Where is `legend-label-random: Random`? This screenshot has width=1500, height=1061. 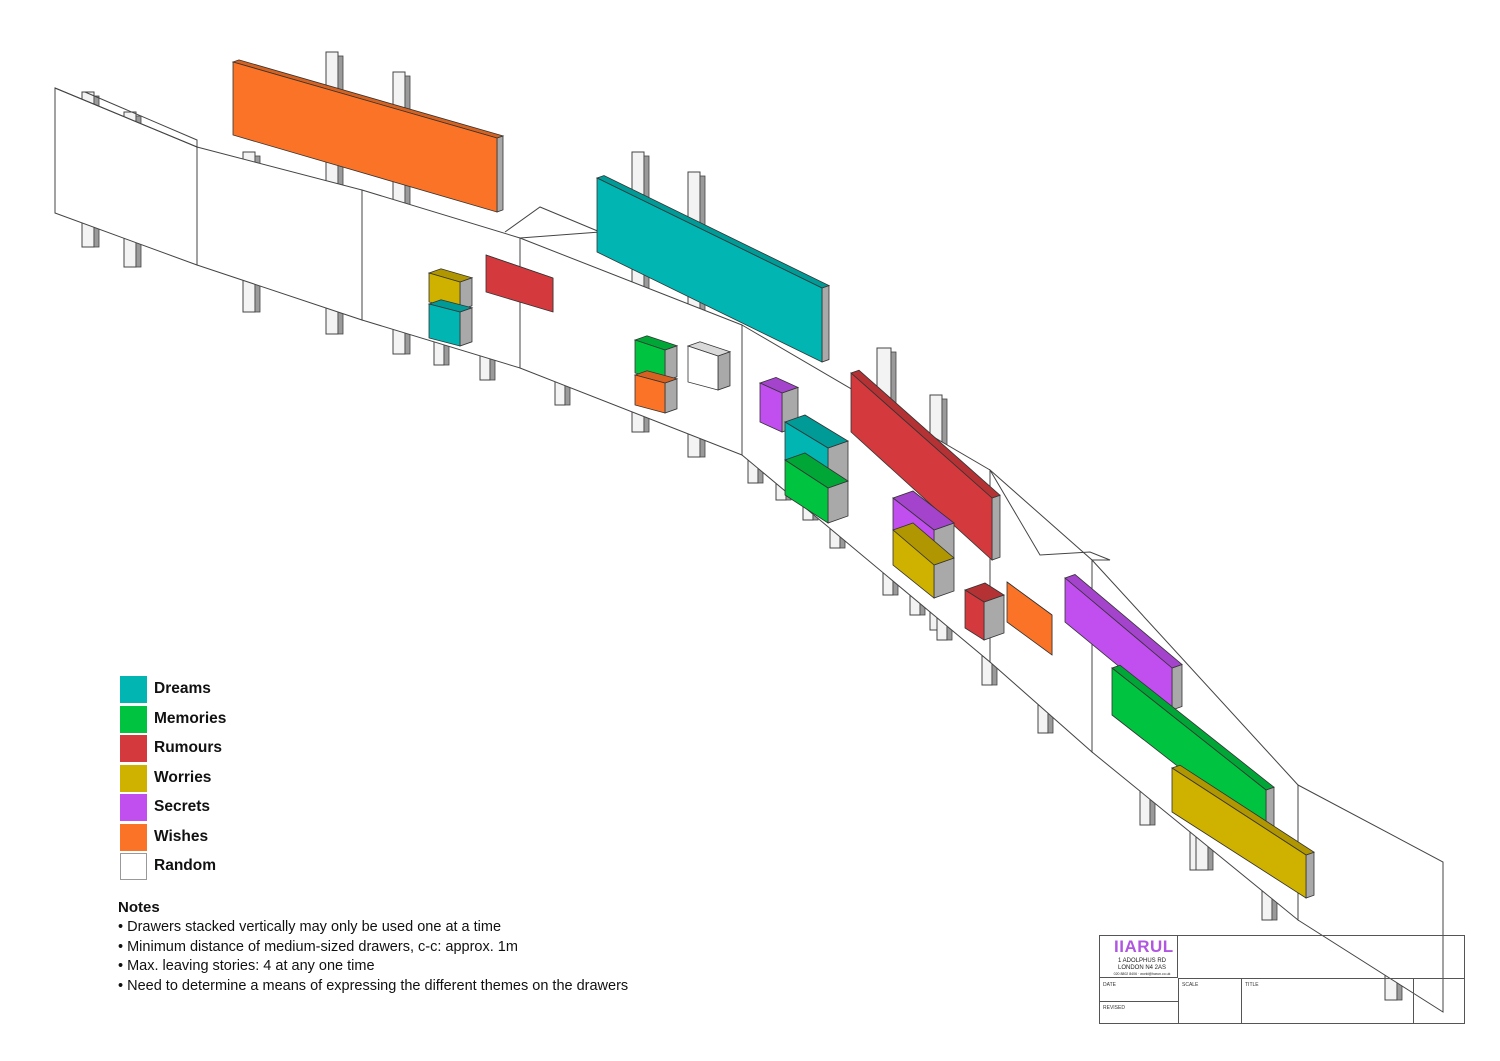
legend-label-random: Random is located at coordinates (185, 865).